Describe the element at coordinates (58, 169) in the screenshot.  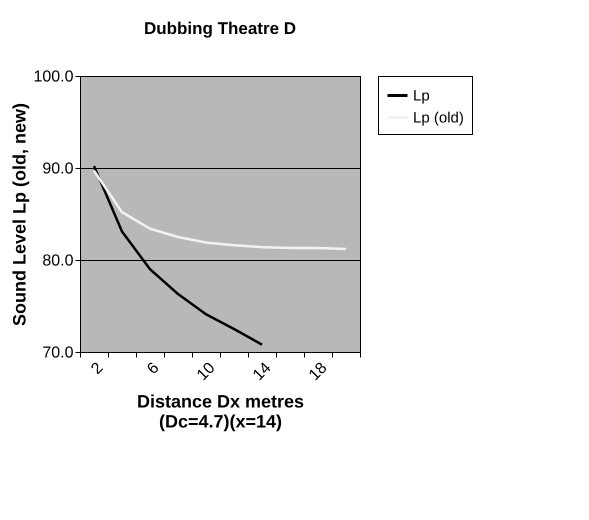
I see `y-tick-label: 90.0` at that location.